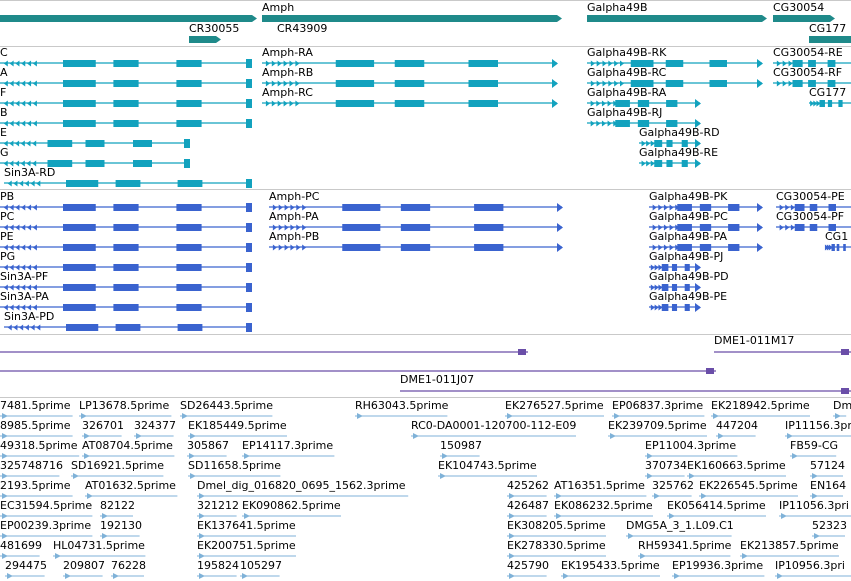 The image size is (851, 581). Describe the element at coordinates (842, 405) in the screenshot. I see `est-label: Dm` at that location.